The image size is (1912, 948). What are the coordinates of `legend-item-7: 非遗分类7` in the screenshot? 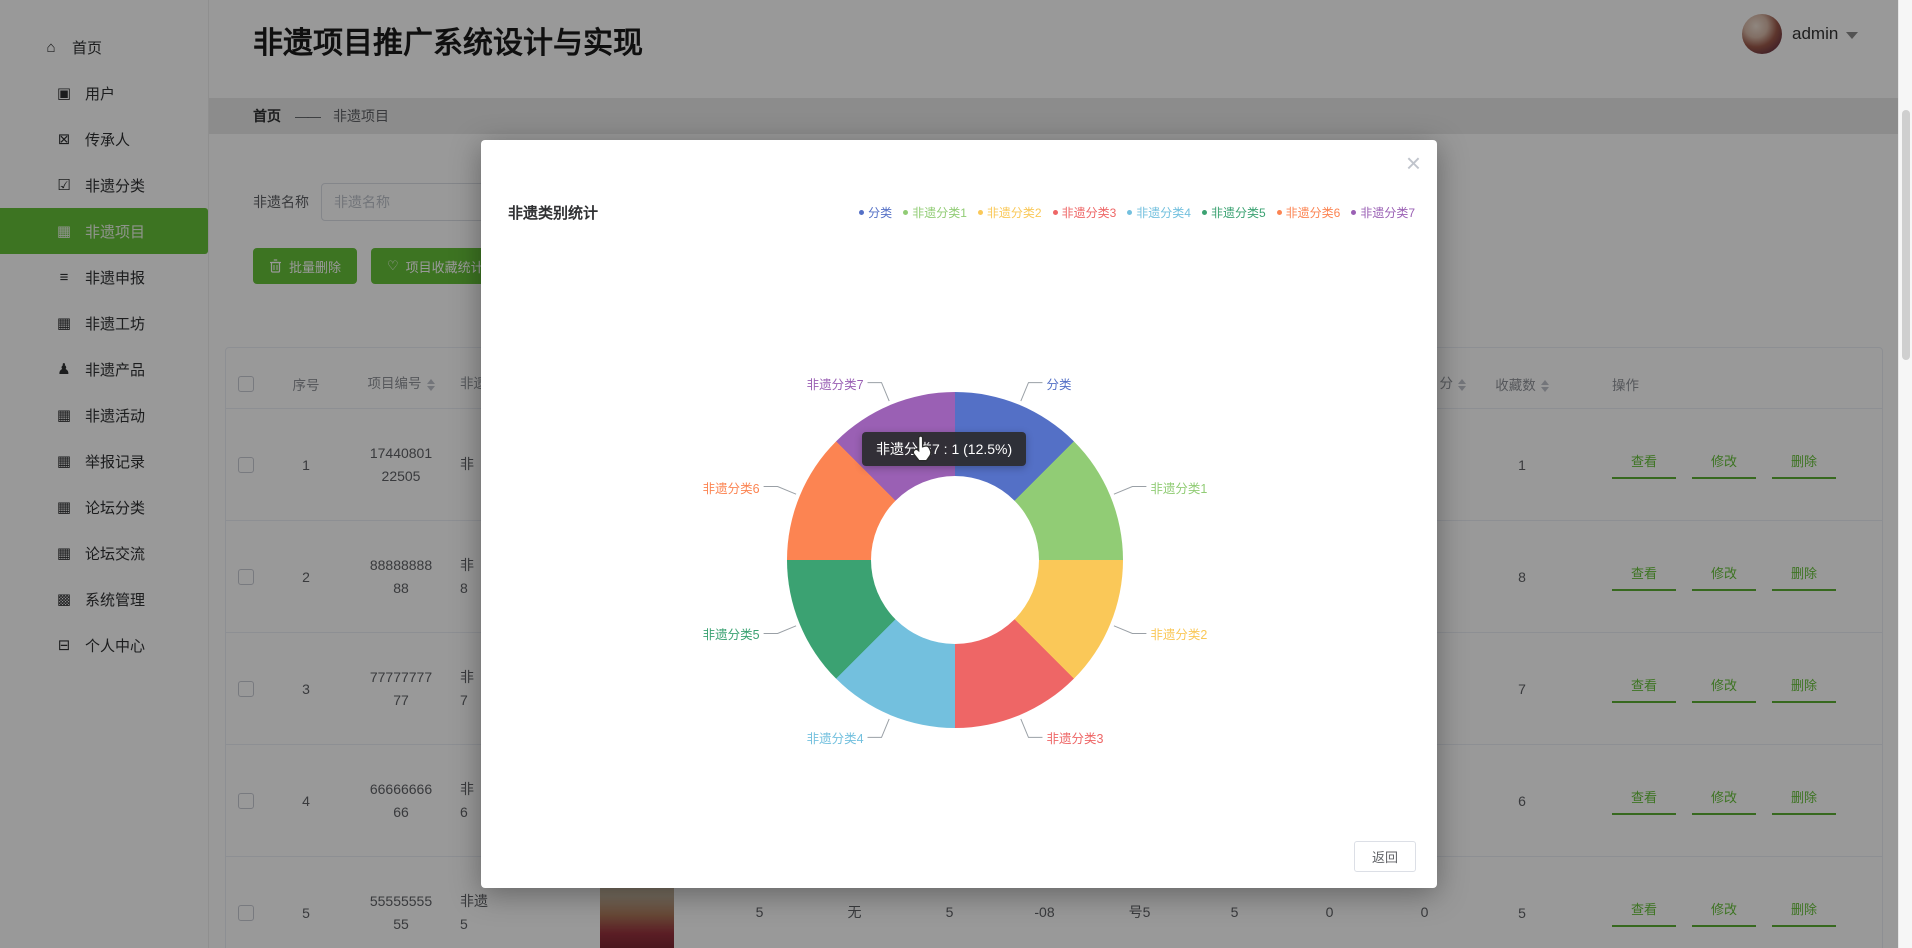 It's located at (1383, 212).